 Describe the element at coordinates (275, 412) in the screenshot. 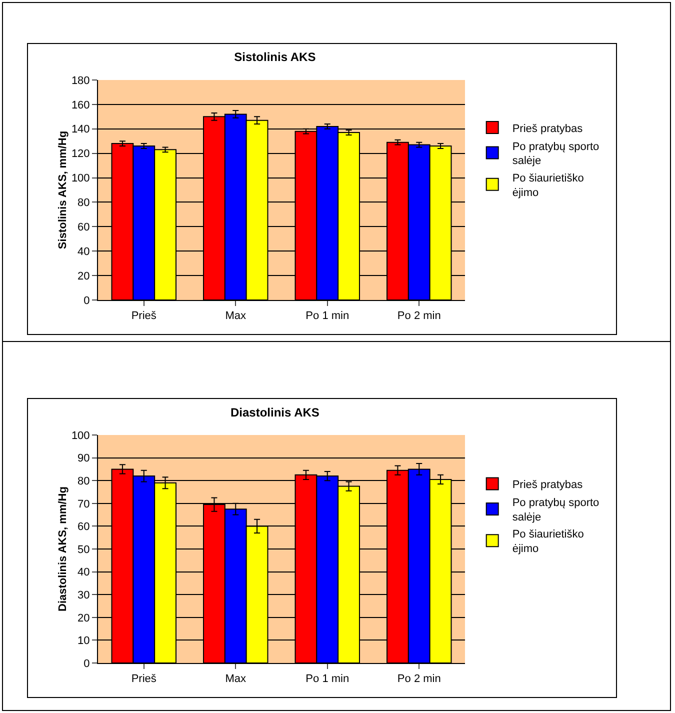

I see `chart-title: Diastolinis AKS` at that location.